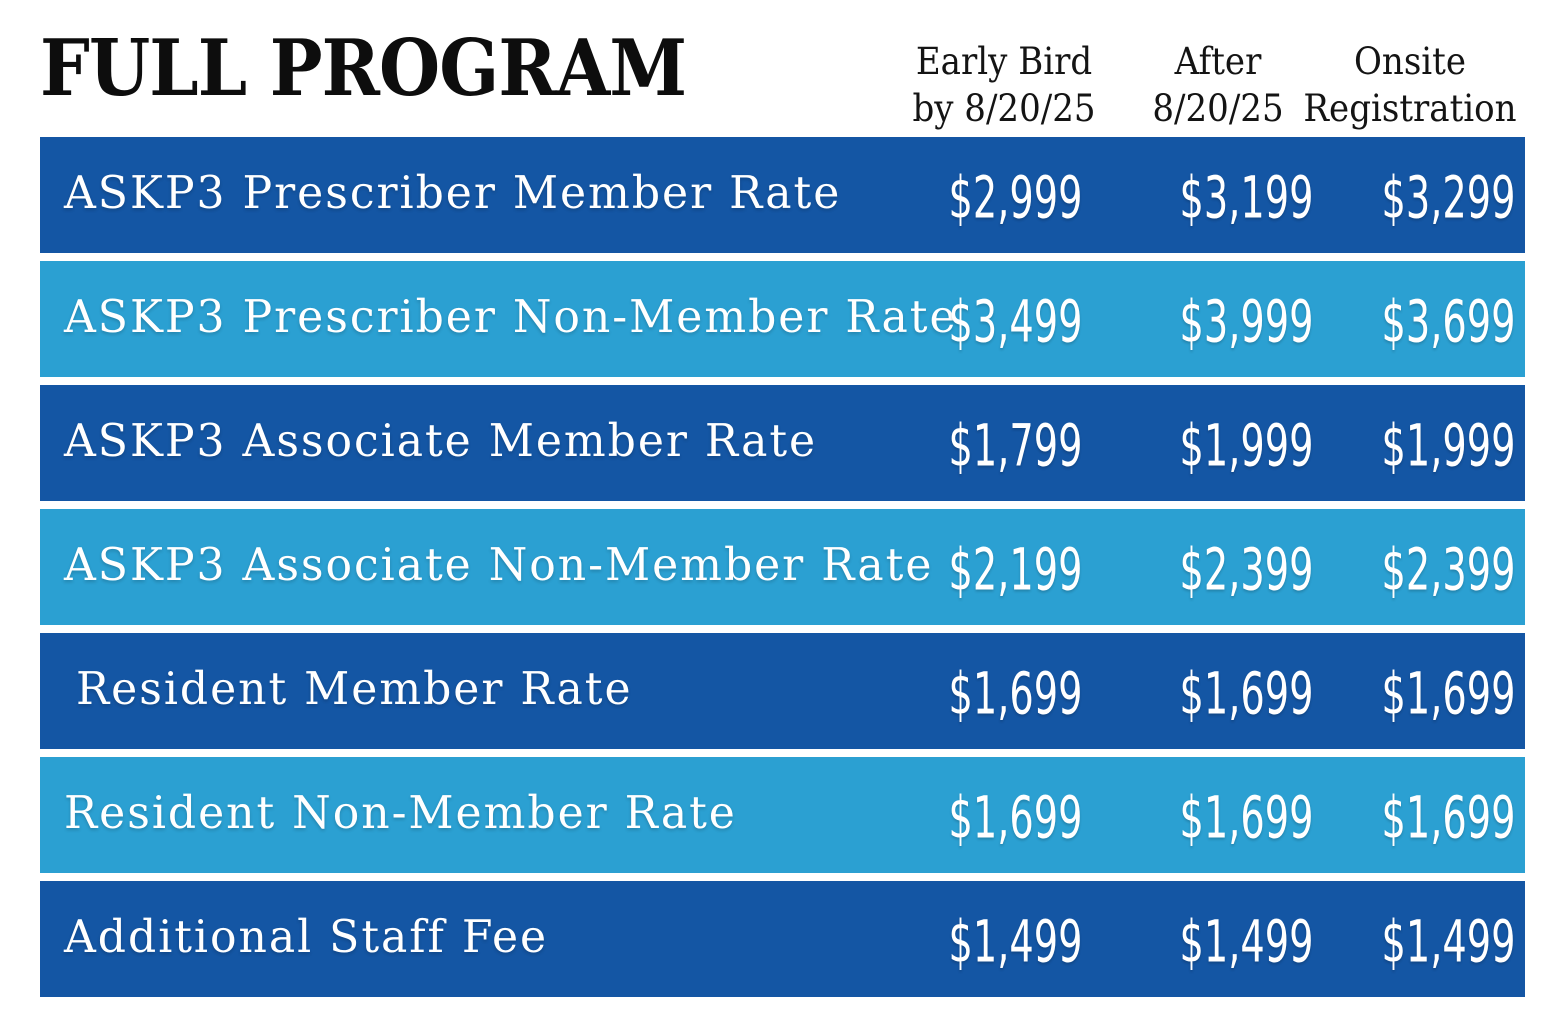 The width and height of the screenshot is (1545, 1025). What do you see at coordinates (1448, 941) in the screenshot?
I see `price-onsite: $1,499` at bounding box center [1448, 941].